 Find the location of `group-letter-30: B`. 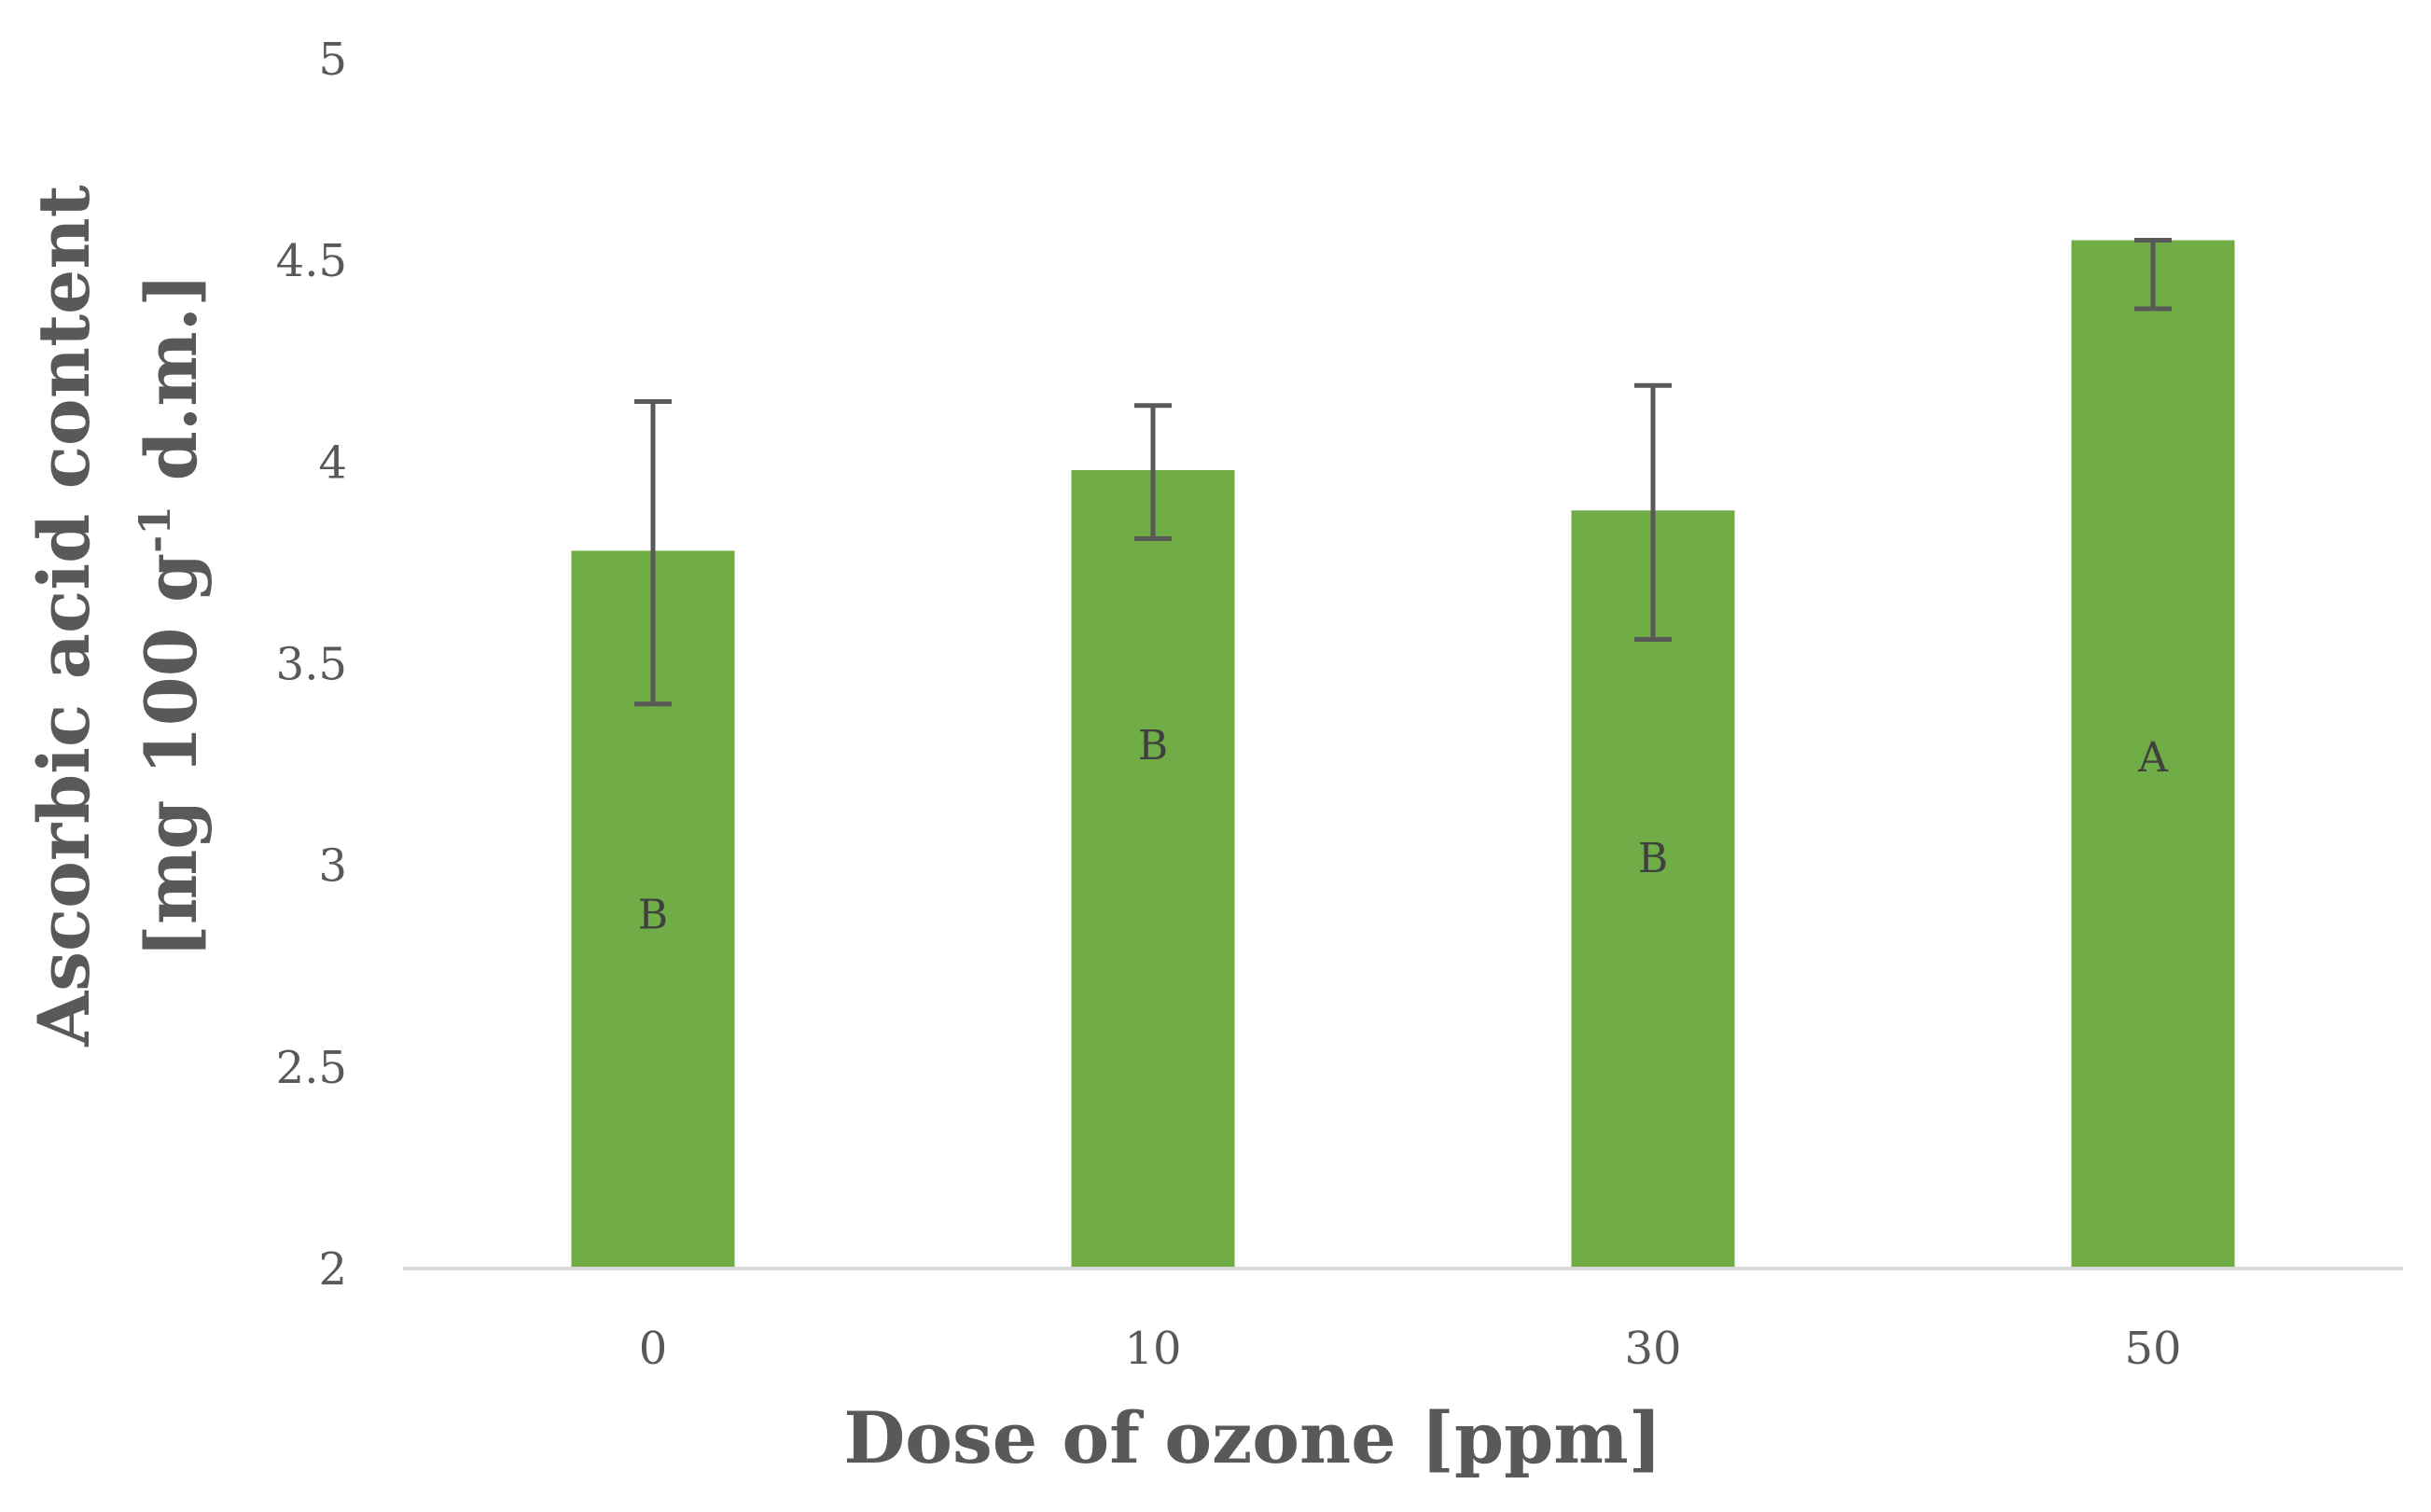

group-letter-30: B is located at coordinates (1653, 858).